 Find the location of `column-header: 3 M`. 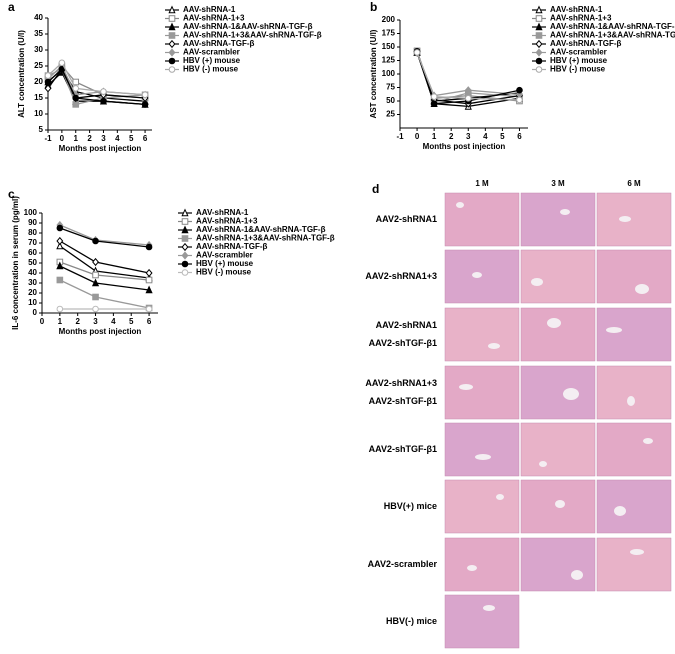

column-header: 3 M is located at coordinates (558, 183).